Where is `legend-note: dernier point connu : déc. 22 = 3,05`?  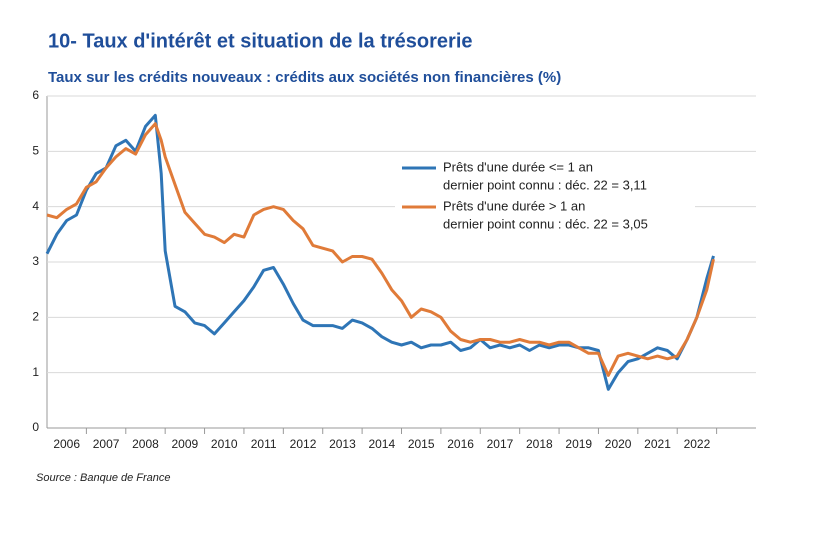
legend-note: dernier point connu : déc. 22 = 3,05 is located at coordinates (545, 223).